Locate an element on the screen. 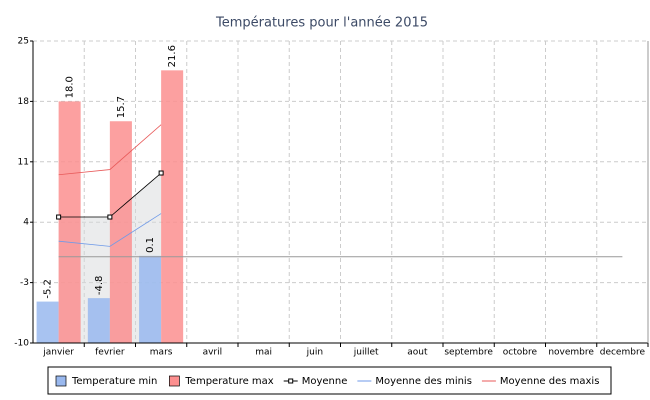 The width and height of the screenshot is (650, 400). x-tick-label: juillet is located at coordinates (366, 353).